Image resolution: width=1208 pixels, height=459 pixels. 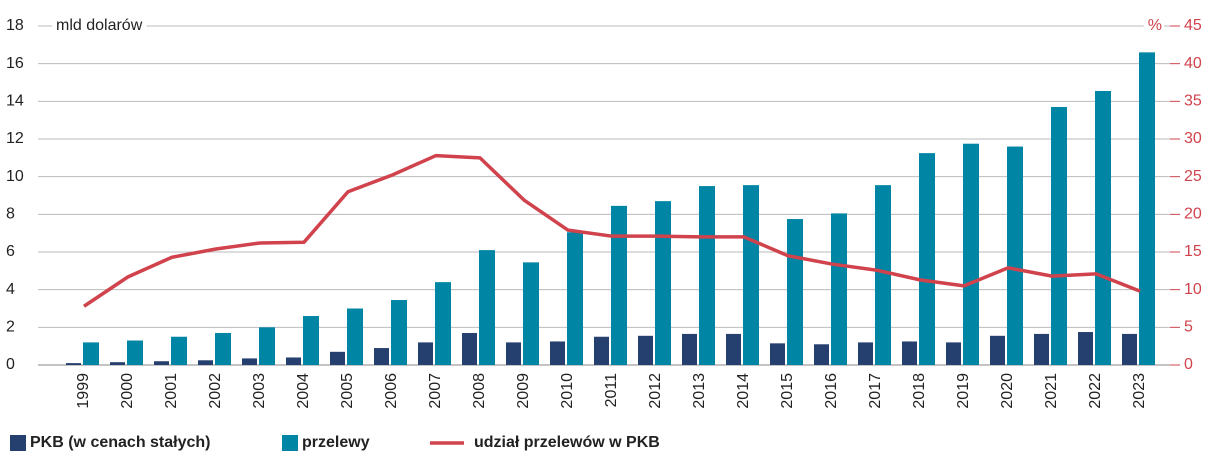 I want to click on x-tick-label: 2016, so click(x=831, y=391).